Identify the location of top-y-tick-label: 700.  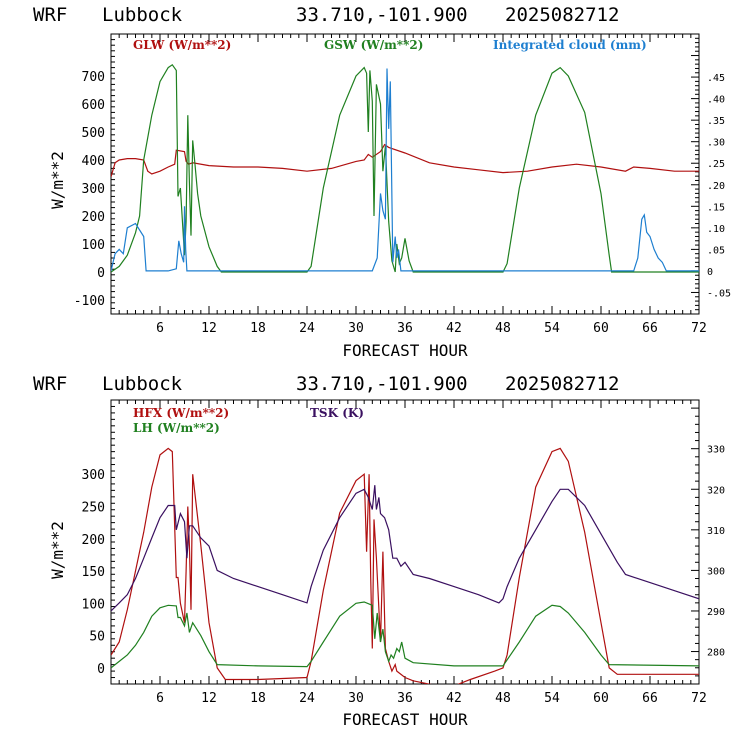
(93, 77).